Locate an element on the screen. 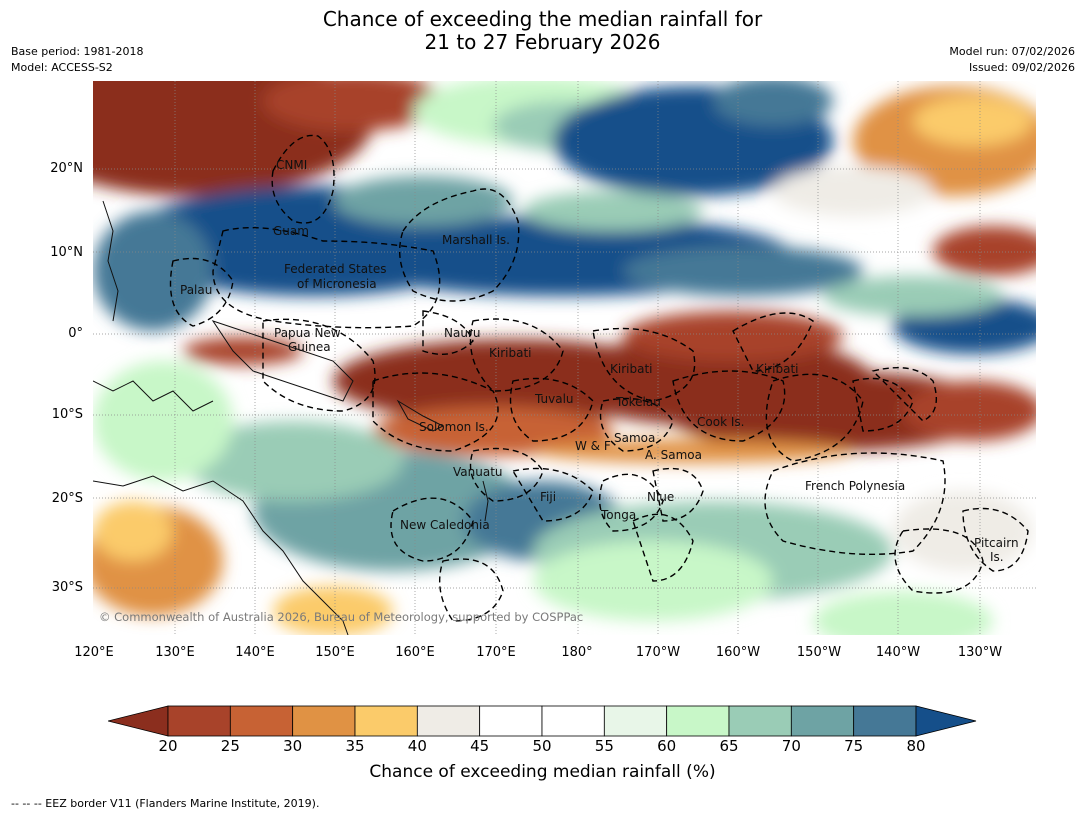 The image size is (1085, 816). label-vanuatu: Vanuatu is located at coordinates (478, 472).